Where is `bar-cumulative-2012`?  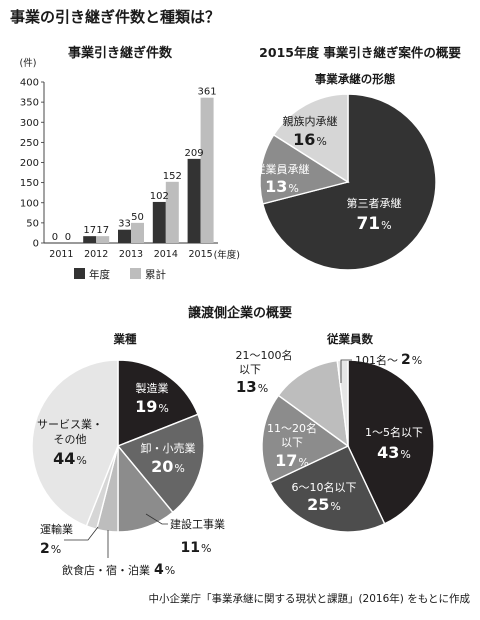
bar-cumulative-2012 is located at coordinates (103, 239).